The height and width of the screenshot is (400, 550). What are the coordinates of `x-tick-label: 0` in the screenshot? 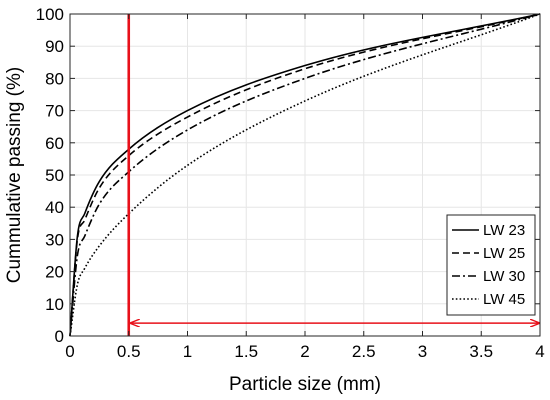 It's located at (69, 351).